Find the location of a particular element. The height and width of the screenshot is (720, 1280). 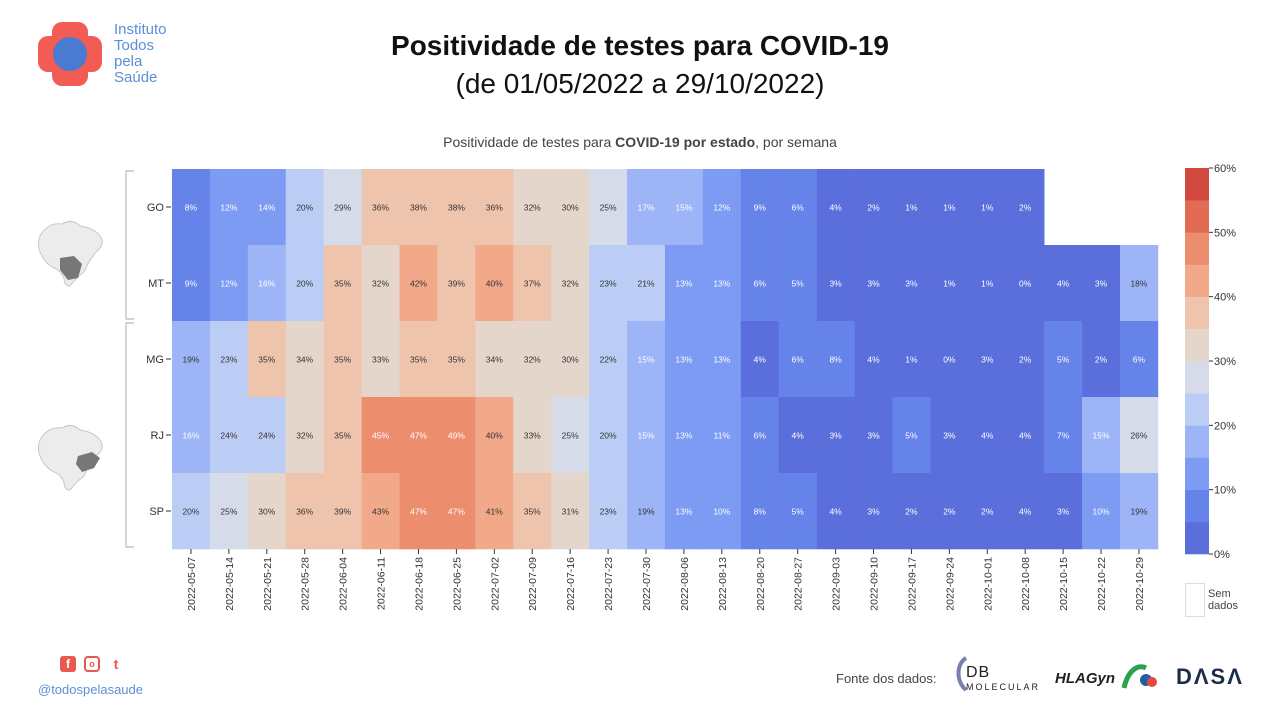

y-tick-label: GO is located at coordinates (156, 208).